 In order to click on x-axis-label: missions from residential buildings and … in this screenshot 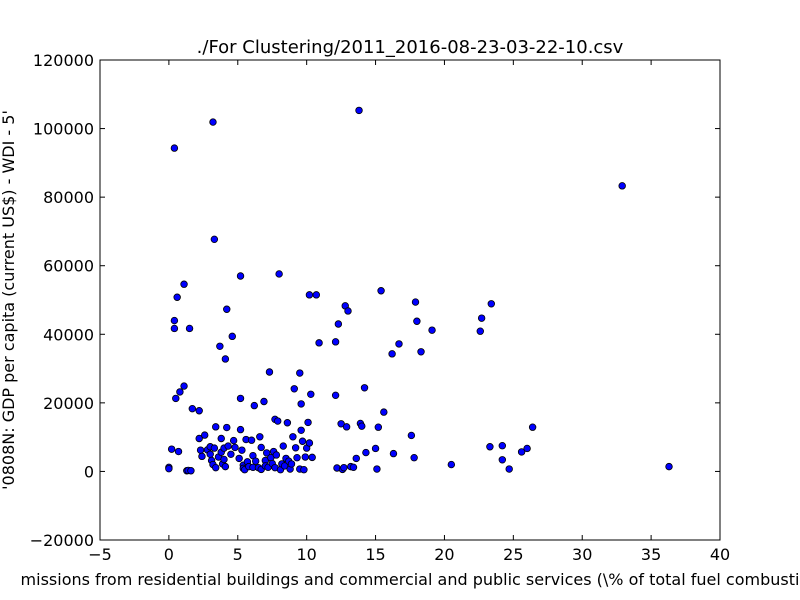, I will do `click(410, 579)`.